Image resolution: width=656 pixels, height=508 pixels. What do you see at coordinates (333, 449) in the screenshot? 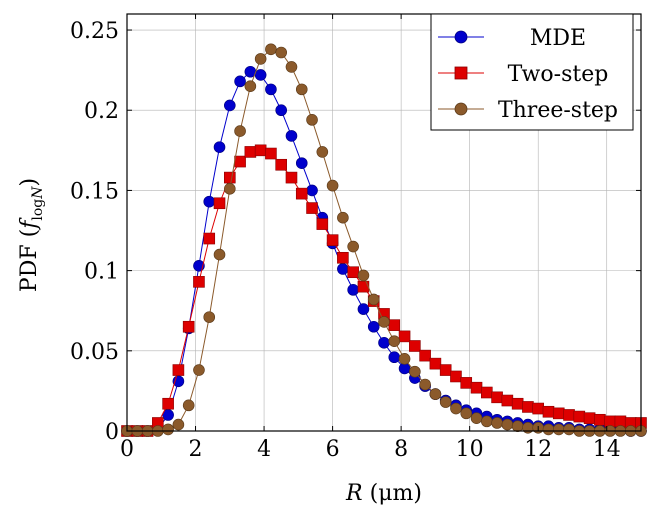
I see `x-tick-label: 6` at bounding box center [333, 449].